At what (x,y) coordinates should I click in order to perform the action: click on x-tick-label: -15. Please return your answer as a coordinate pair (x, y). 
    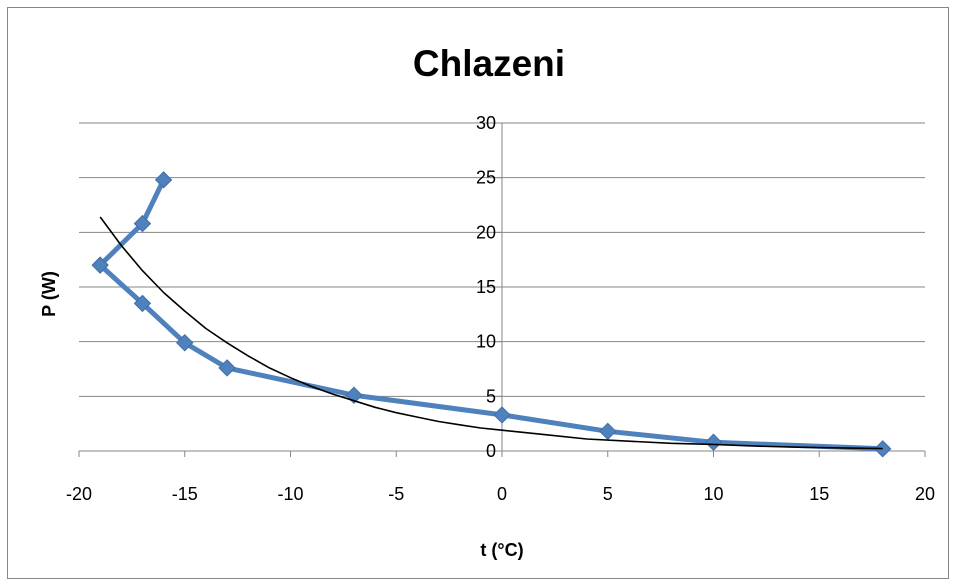
    Looking at the image, I should click on (185, 494).